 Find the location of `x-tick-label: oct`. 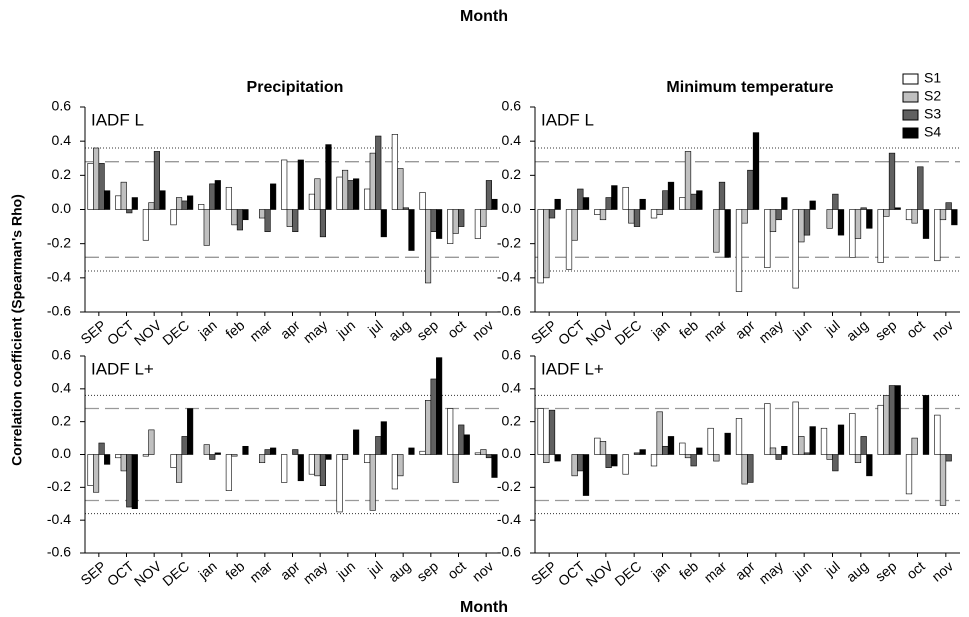

x-tick-label: oct is located at coordinates (456, 329).